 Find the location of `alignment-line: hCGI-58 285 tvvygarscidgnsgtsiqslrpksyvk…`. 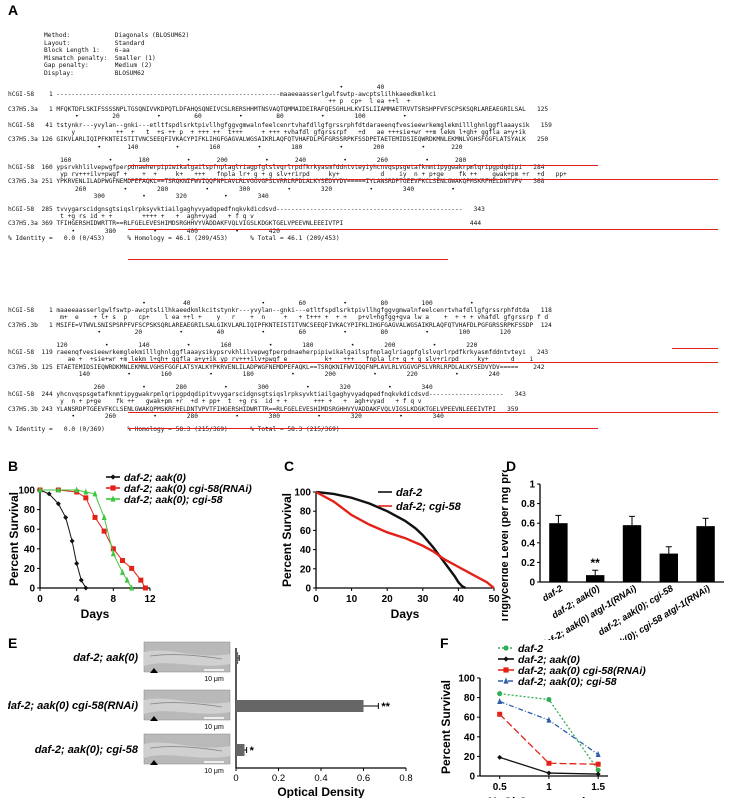

alignment-line: hCGI-58 285 tvvygarscidgnsgtsiqslrpksyvk… is located at coordinates (246, 210).